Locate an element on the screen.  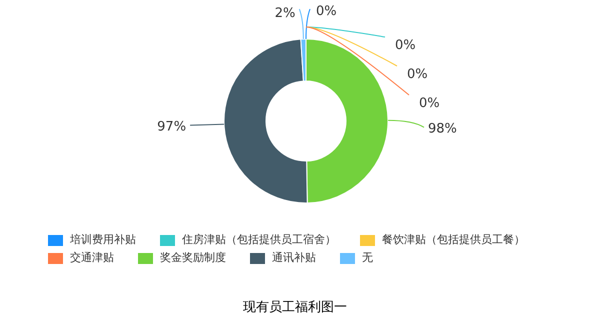
legend-label: 无 is located at coordinates (367, 258).